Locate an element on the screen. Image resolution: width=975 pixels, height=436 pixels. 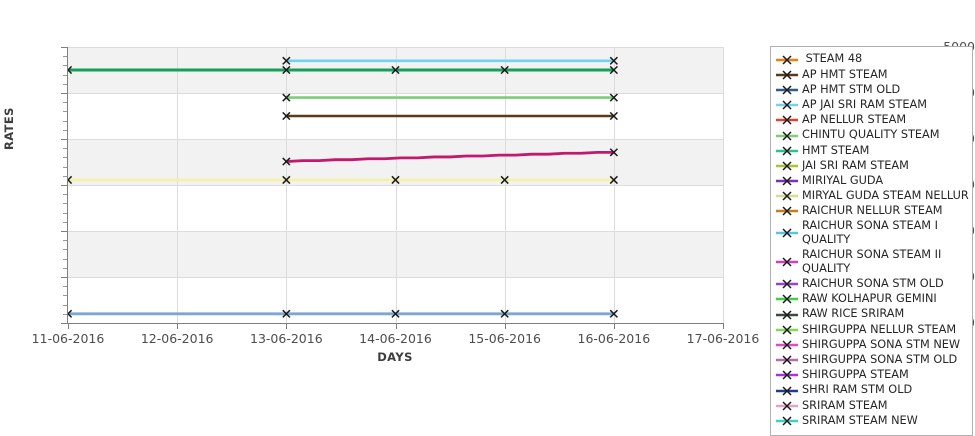
legend-label: SRIRAM STEAM NEW is located at coordinates (860, 420).